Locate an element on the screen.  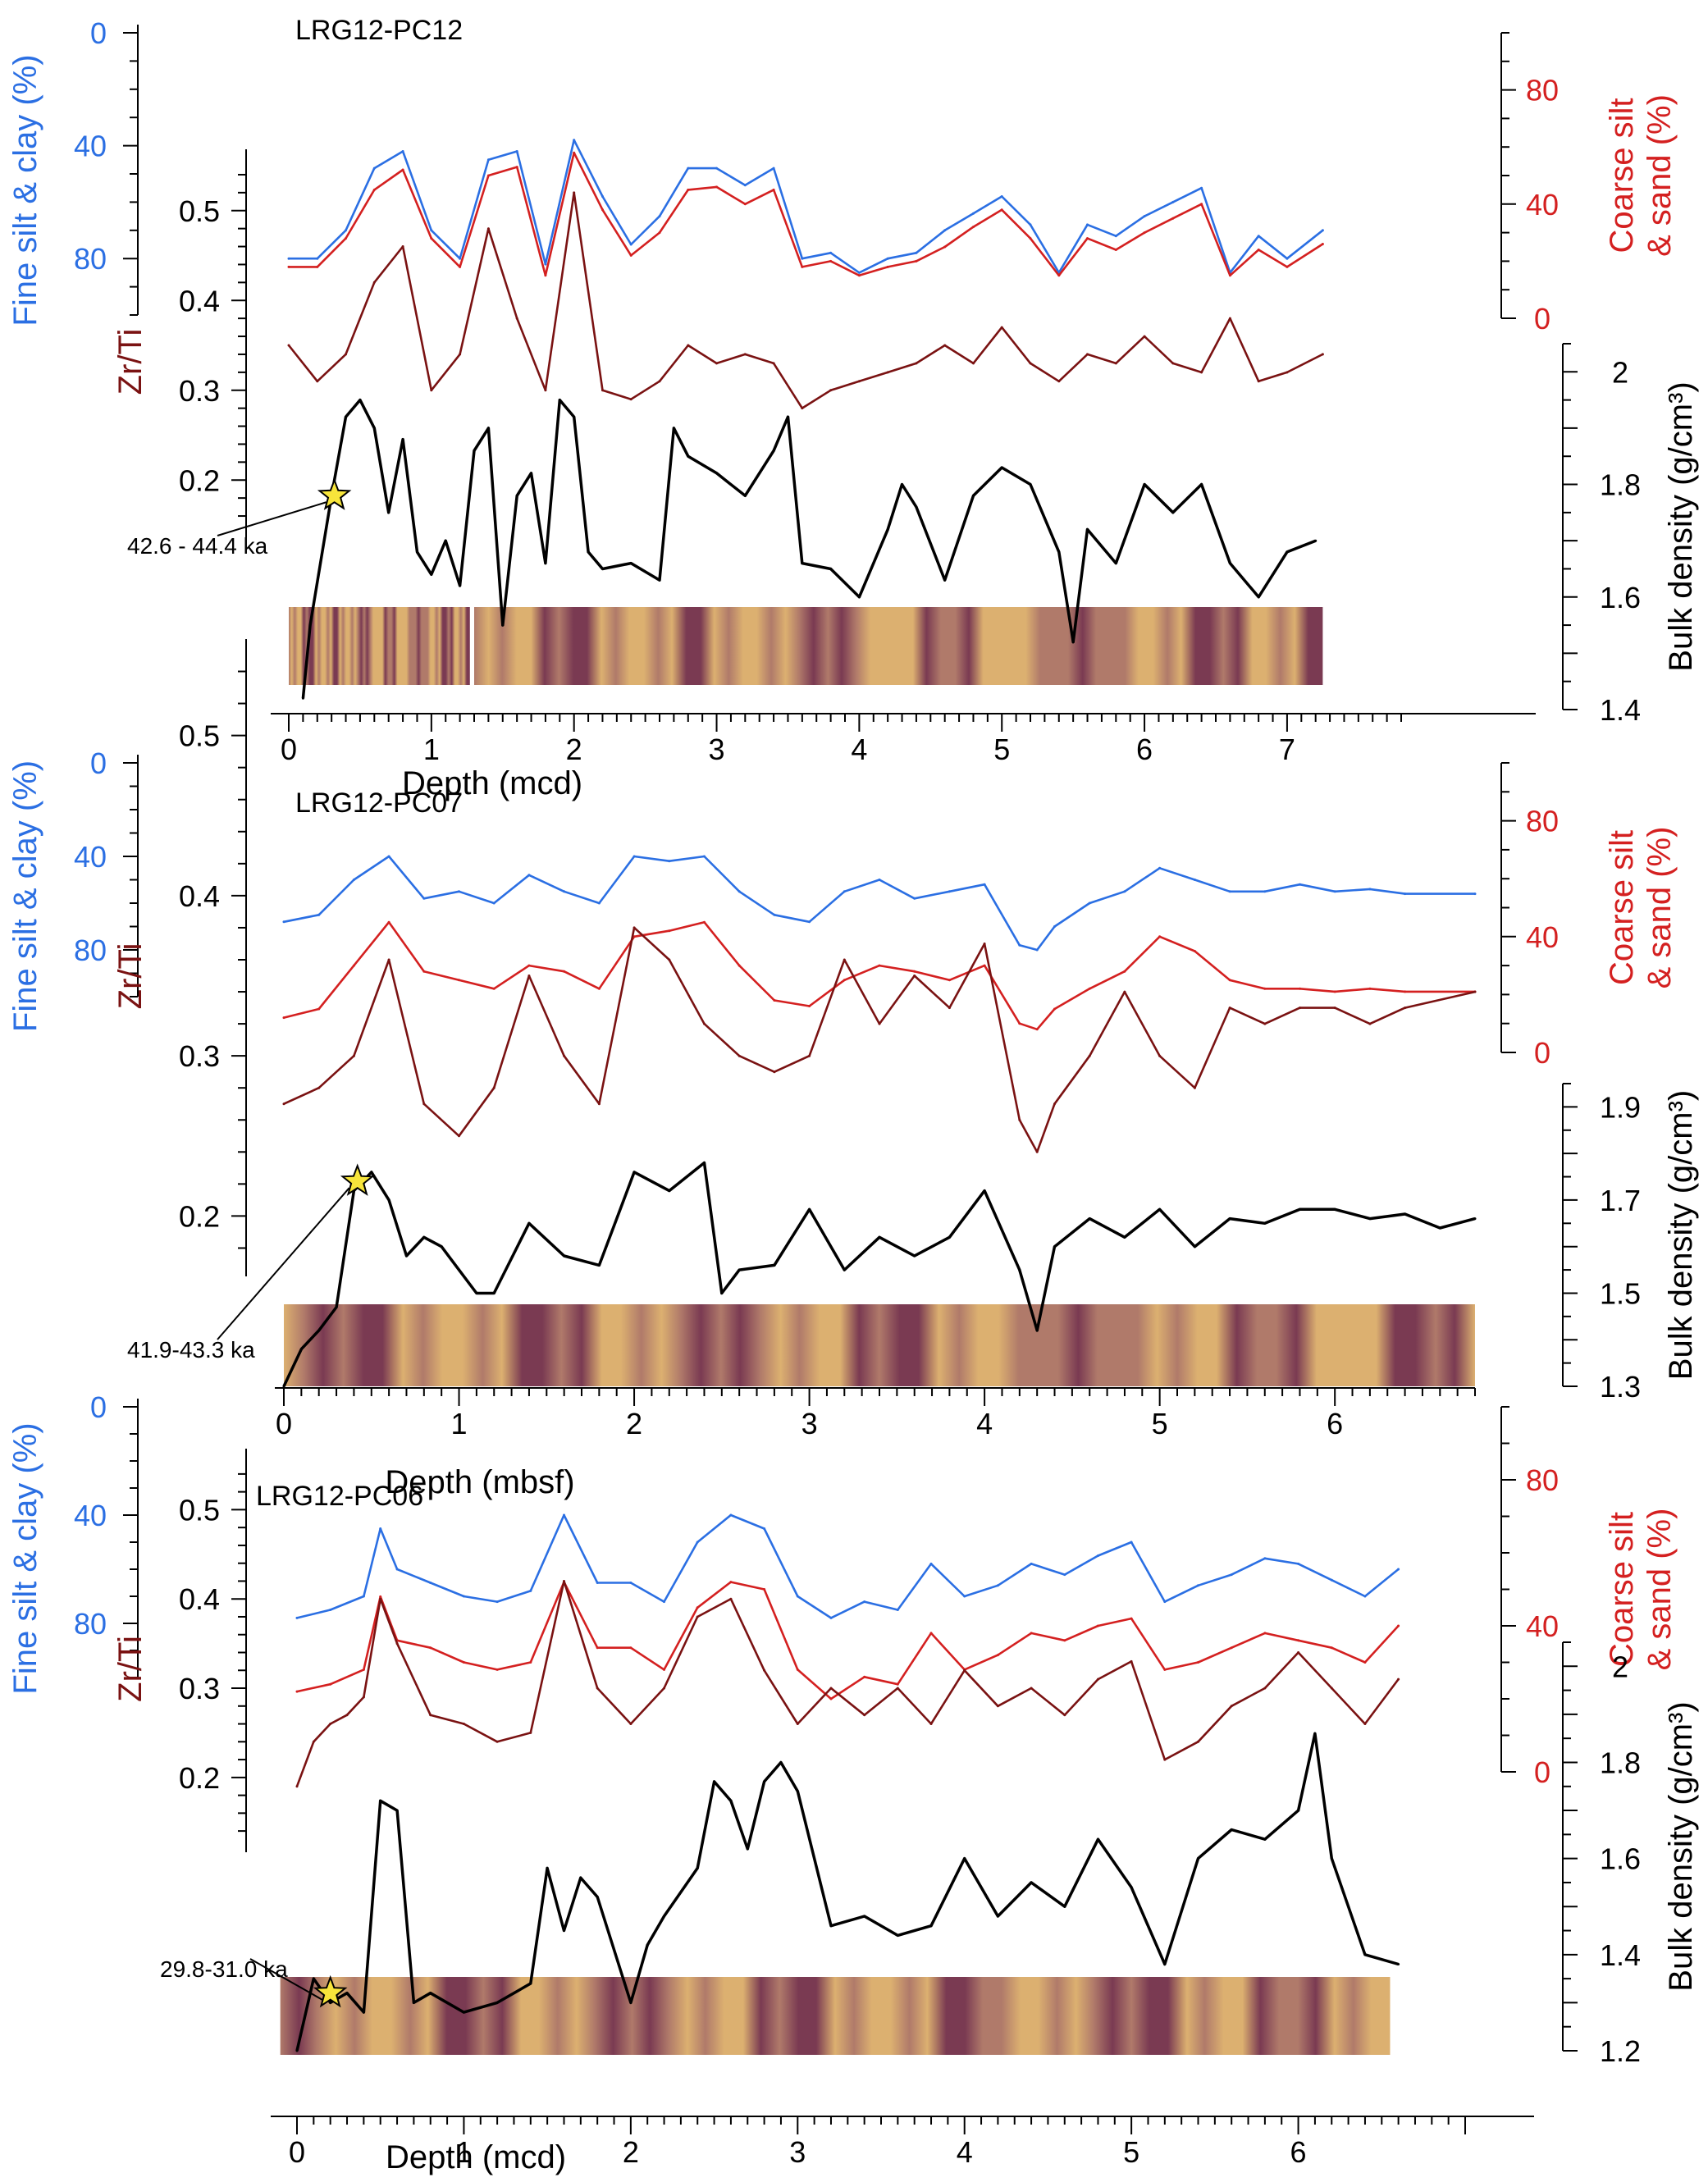
density-tick-label: 2 is located at coordinates (1620, 372).